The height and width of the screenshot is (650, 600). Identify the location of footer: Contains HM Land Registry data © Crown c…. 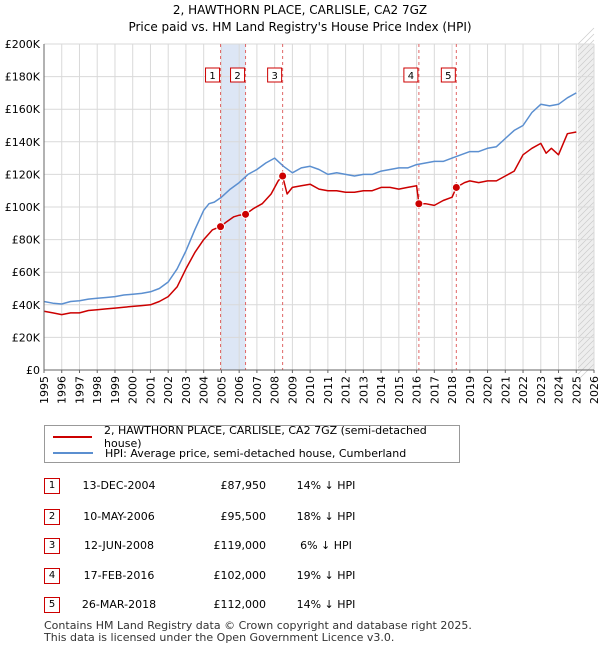
(258, 632).